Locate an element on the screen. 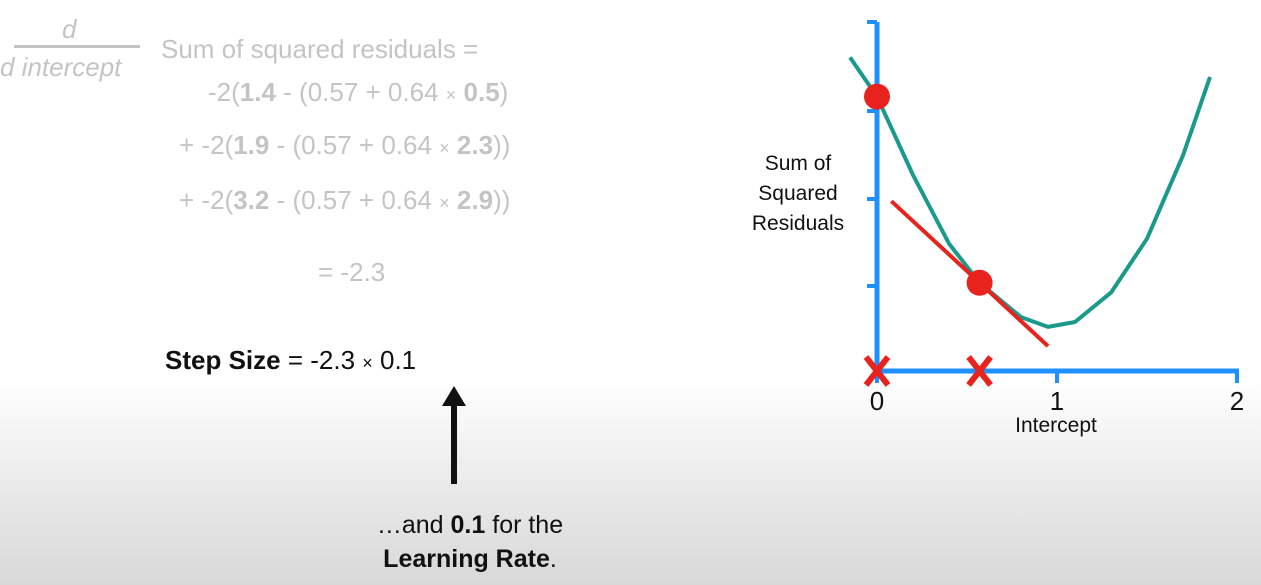  caption: …and 0.1 for the Learning Rate. is located at coordinates (470, 542).